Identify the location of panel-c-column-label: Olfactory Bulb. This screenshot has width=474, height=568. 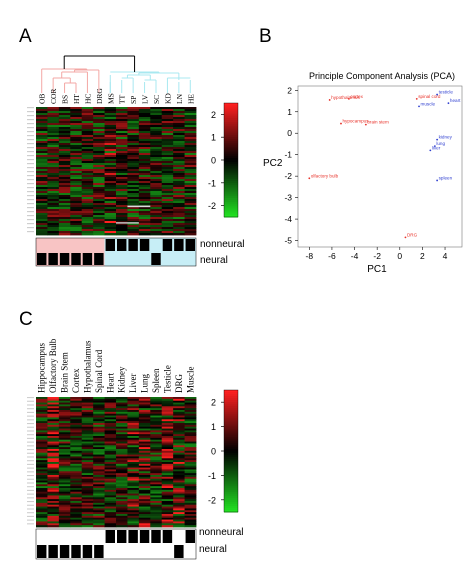
(53, 365).